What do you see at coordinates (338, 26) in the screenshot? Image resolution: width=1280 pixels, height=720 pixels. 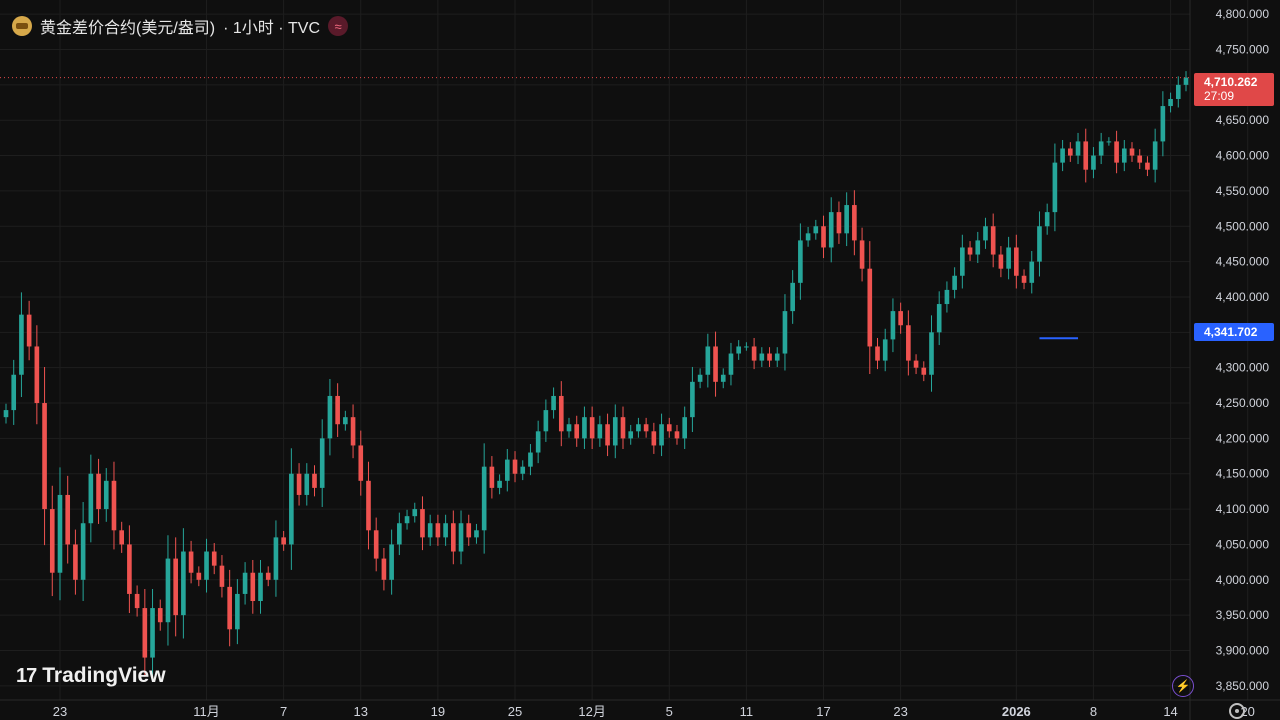 I see `market-flag-icon: ≈` at bounding box center [338, 26].